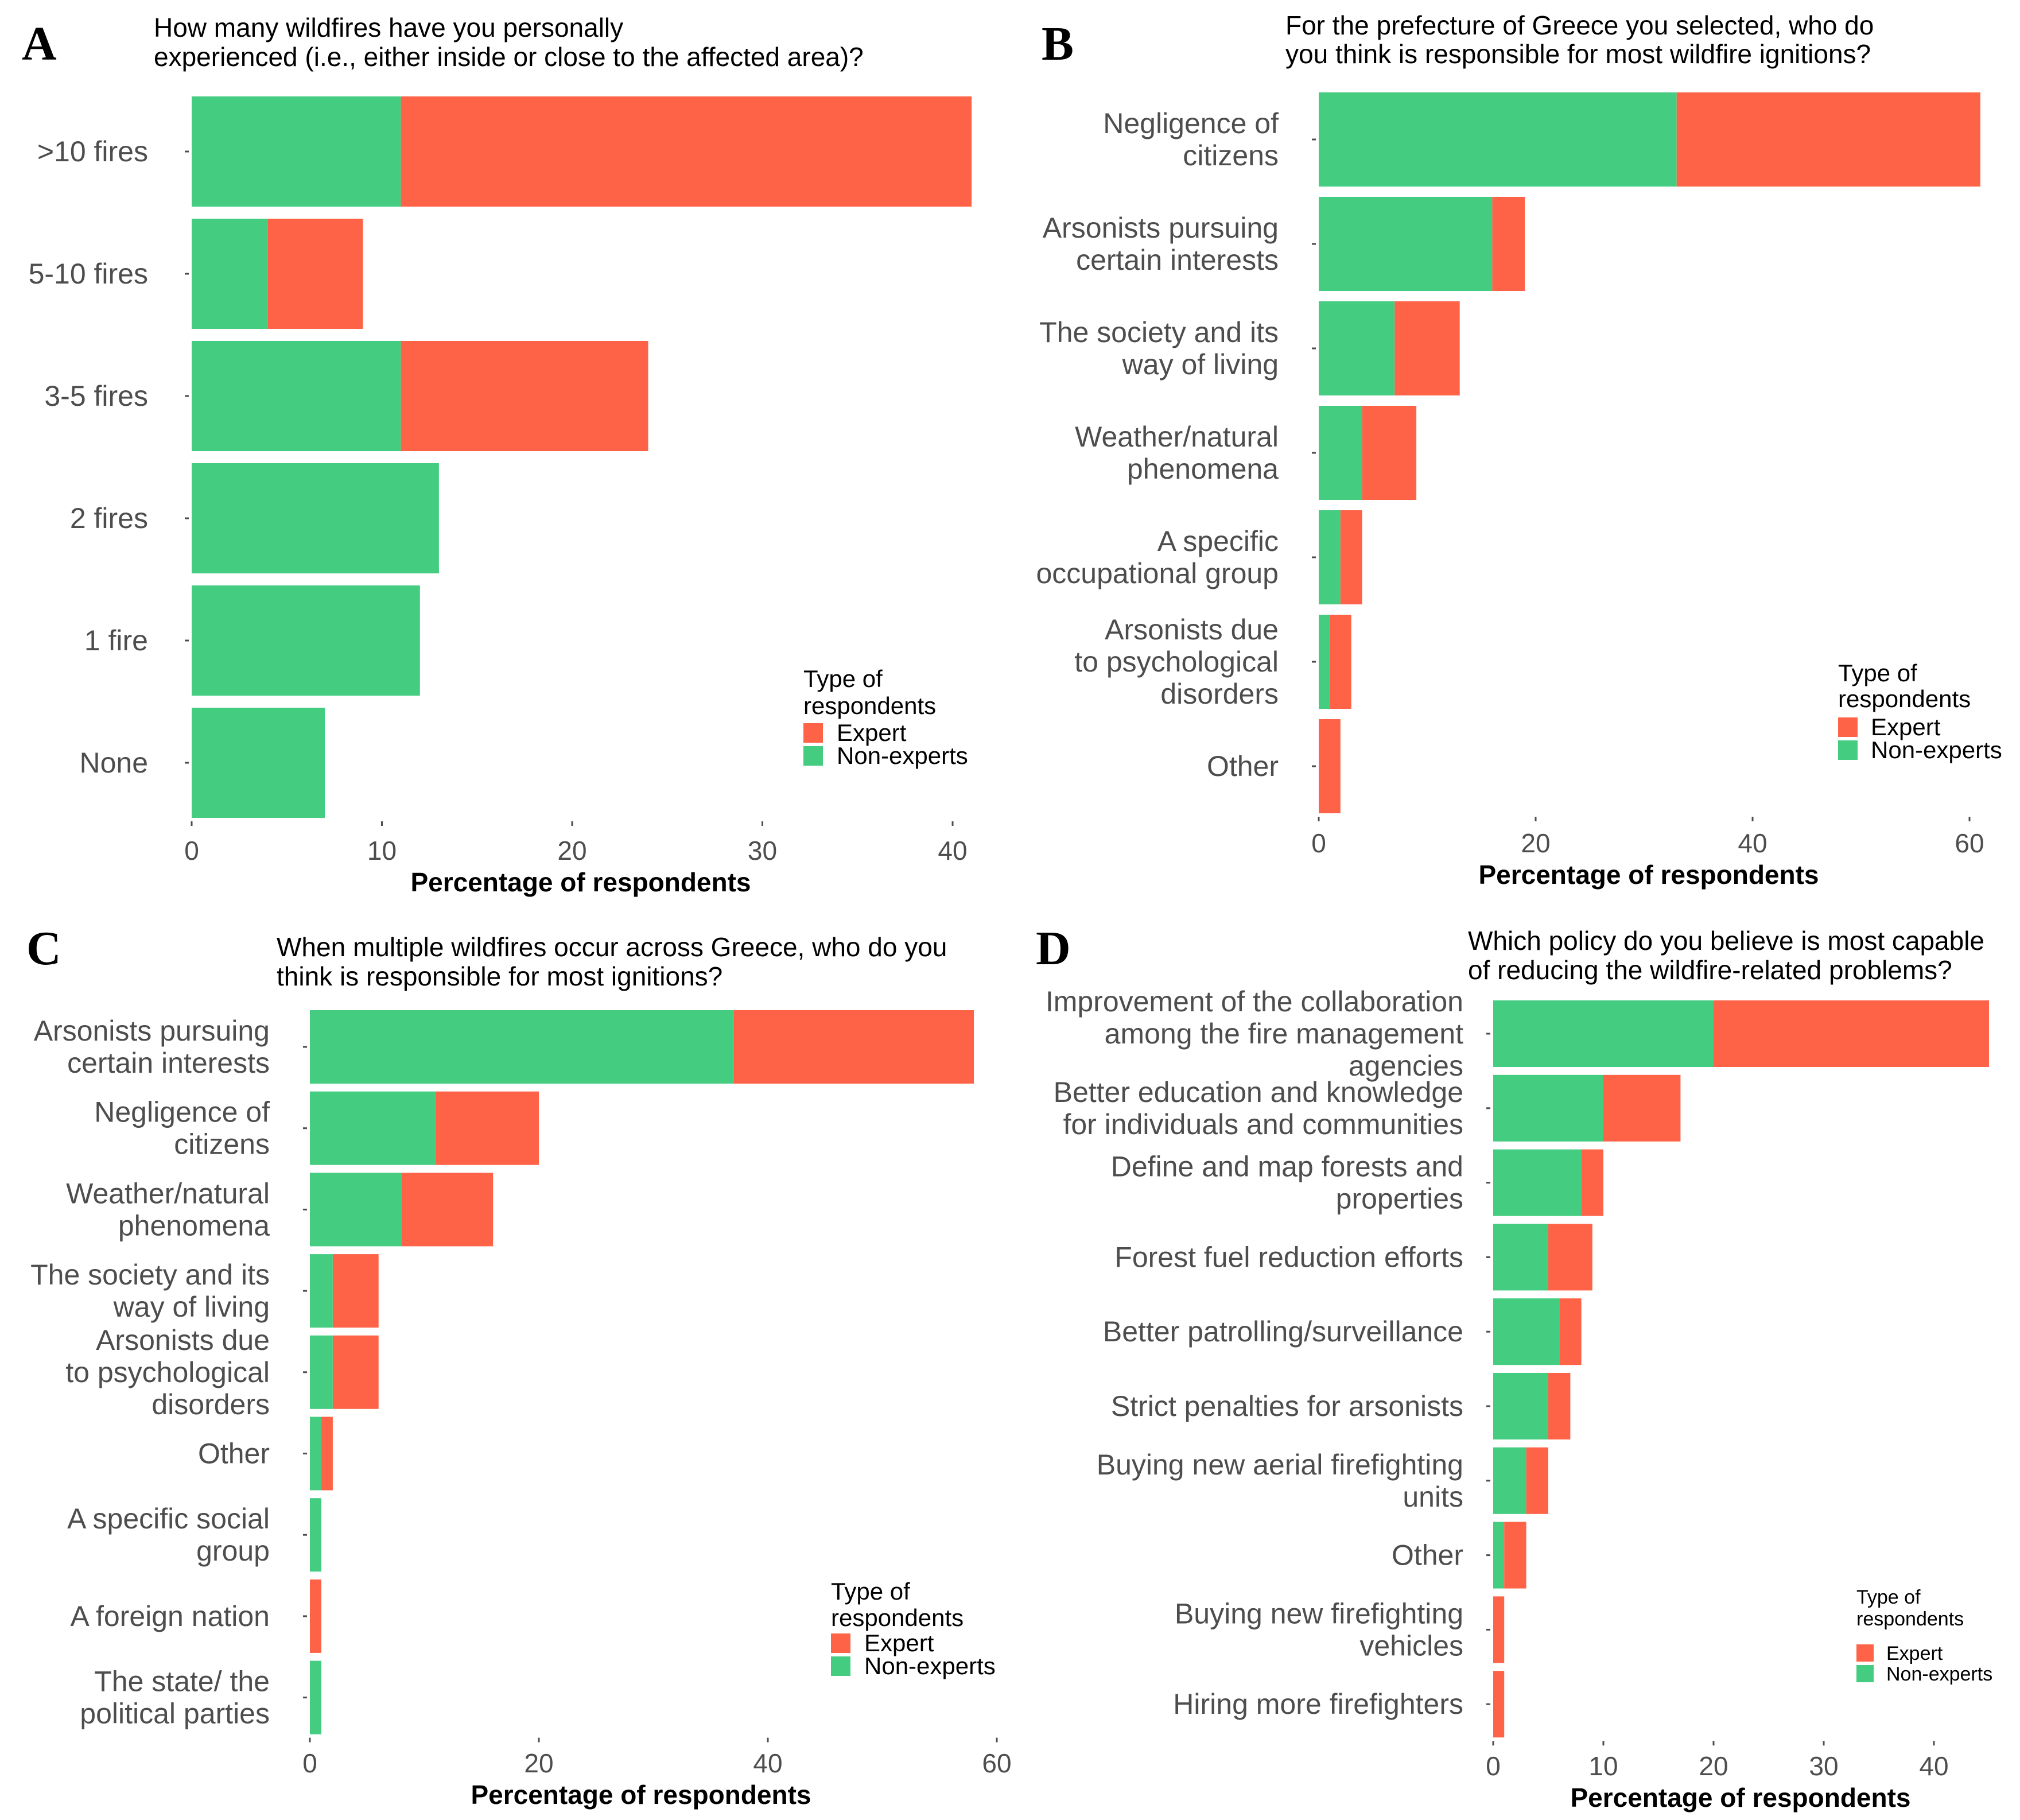 This screenshot has height=1820, width=2020. Describe the element at coordinates (1351, 557) in the screenshot. I see `panel-b-bar-5-expert` at that location.